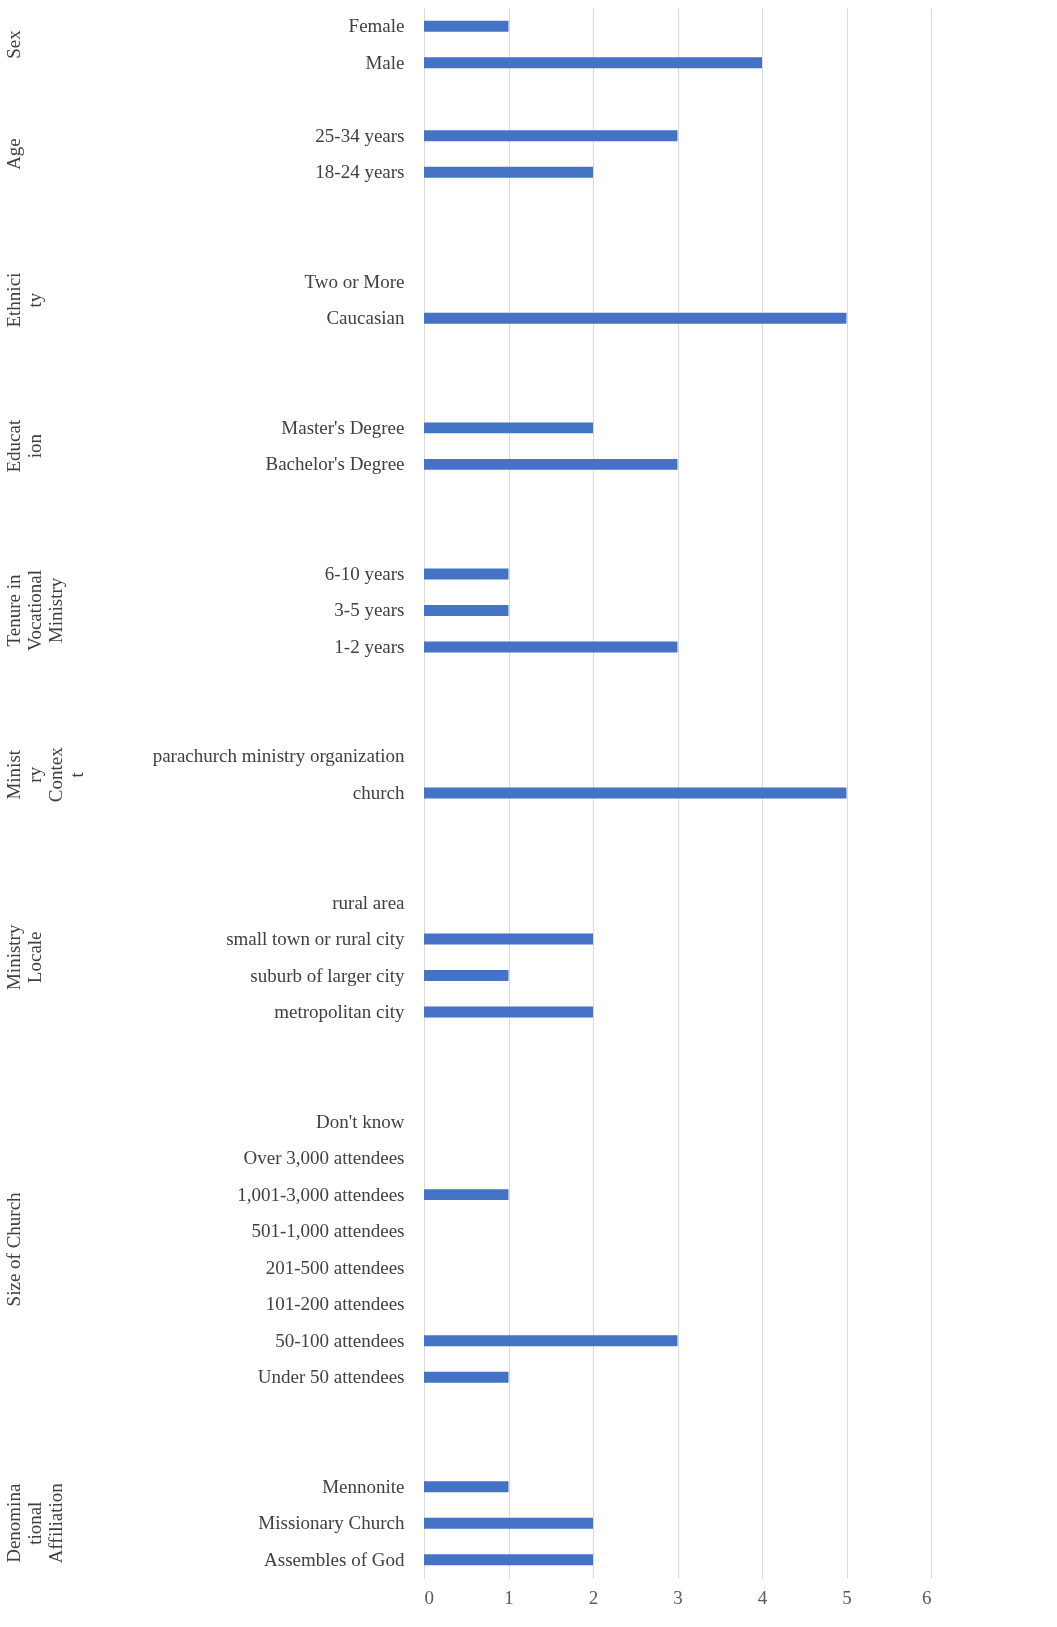 The image size is (1057, 1627). I want to click on y-tick-label: 1-2 years, so click(369, 646).